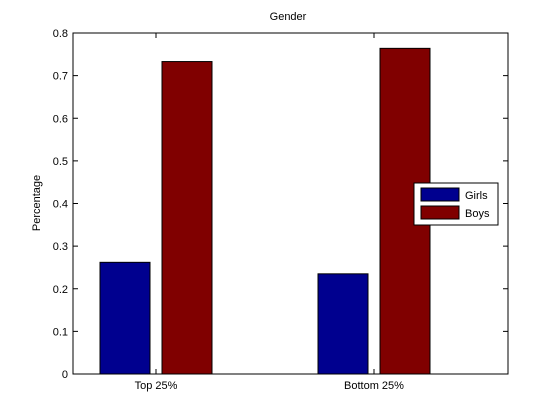  Describe the element at coordinates (187, 218) in the screenshot. I see `bar-boys-top` at that location.